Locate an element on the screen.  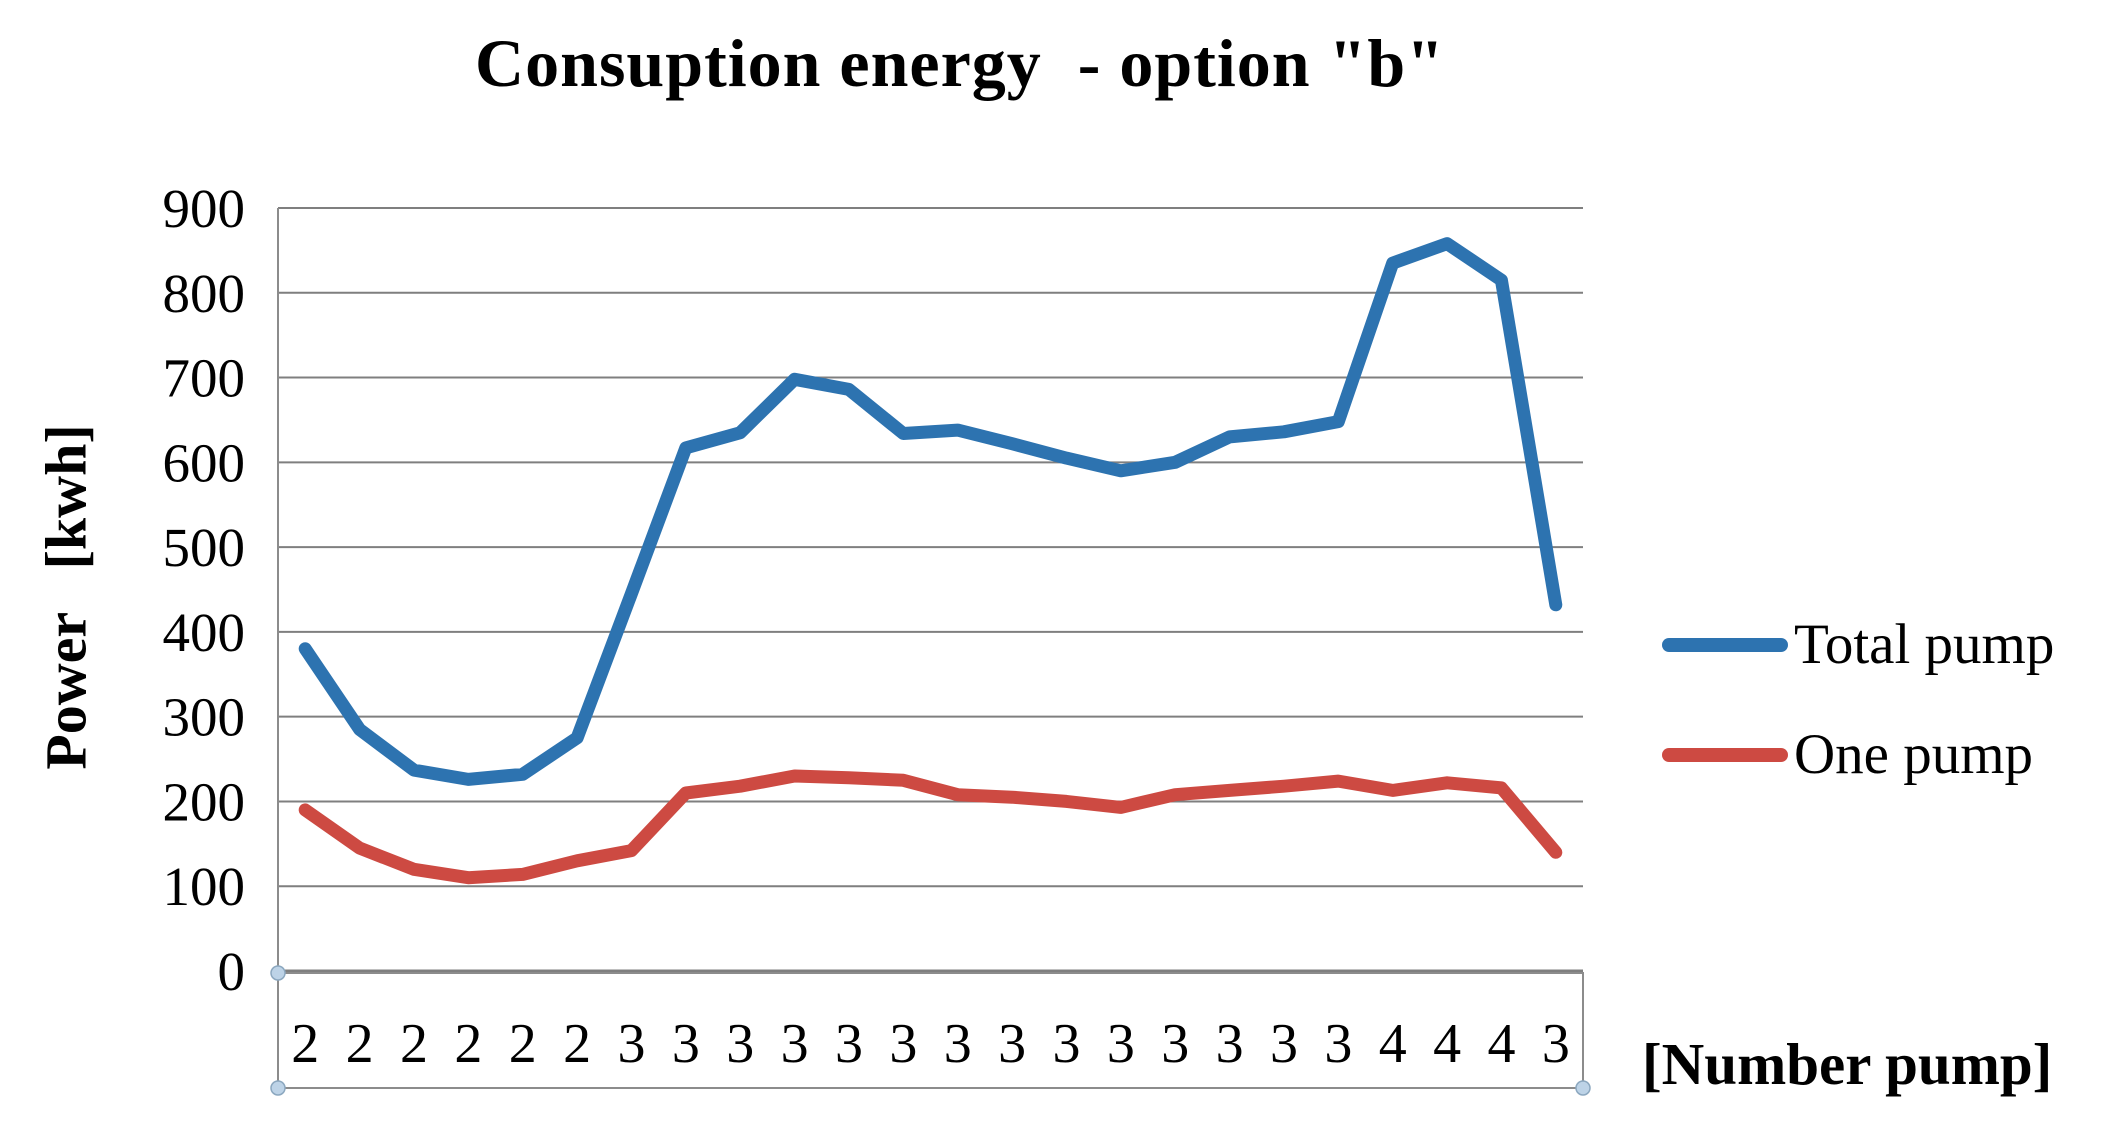
x-axis-label-box is located at coordinates (930, 1030).